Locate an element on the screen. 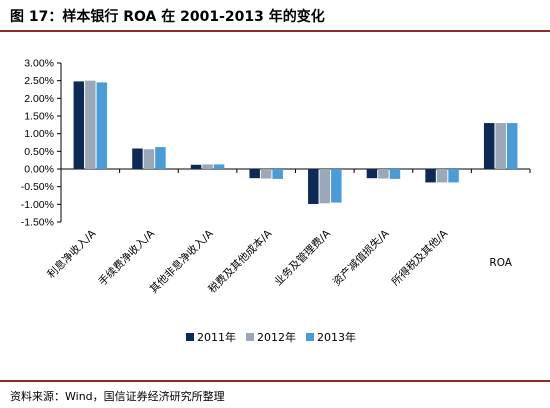  y-tick-label: 3.00% is located at coordinates (39, 64).